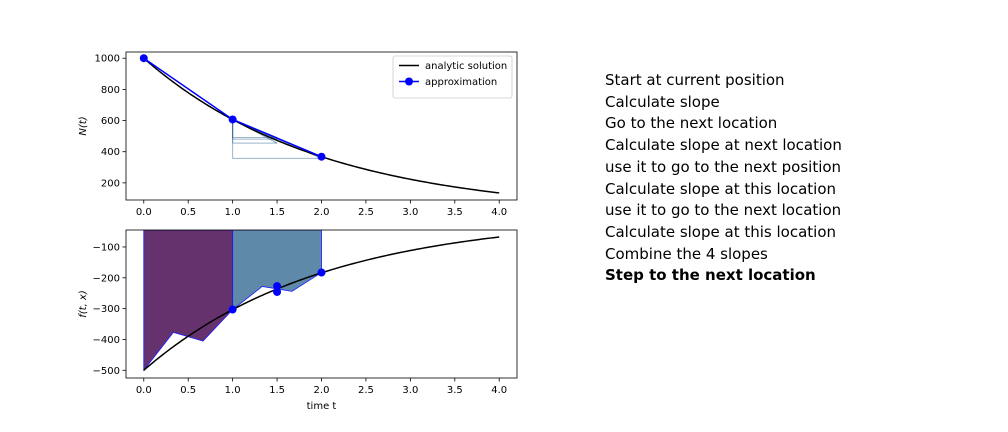 The height and width of the screenshot is (432, 1008). I want to click on y-tick-label: 200, so click(110, 183).